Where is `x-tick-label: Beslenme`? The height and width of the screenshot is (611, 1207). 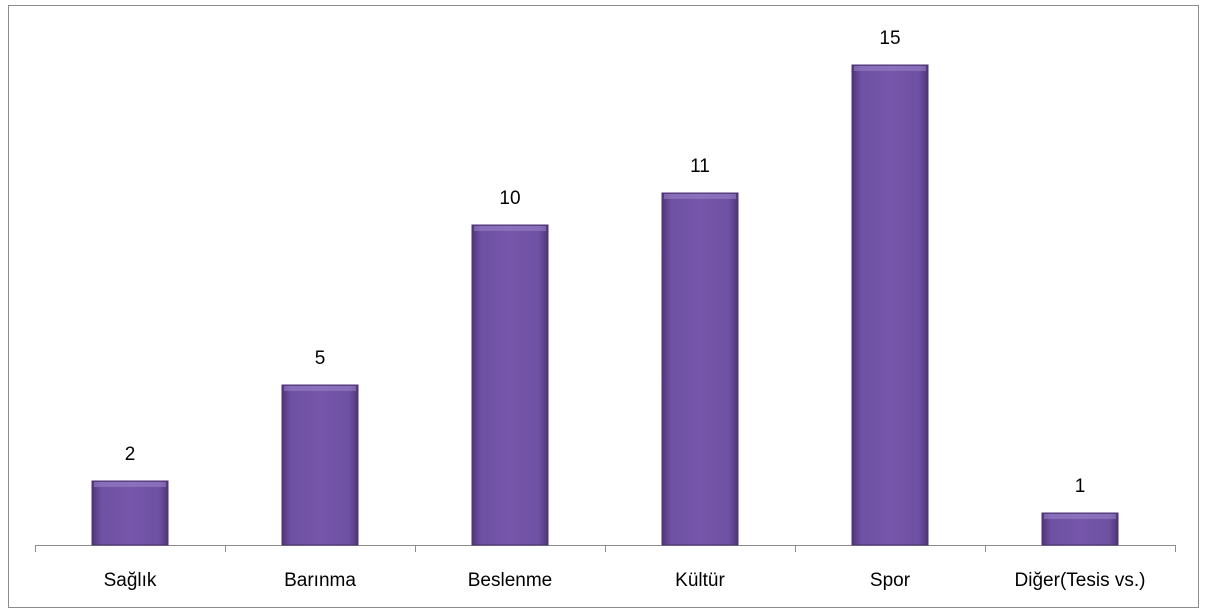 x-tick-label: Beslenme is located at coordinates (510, 580).